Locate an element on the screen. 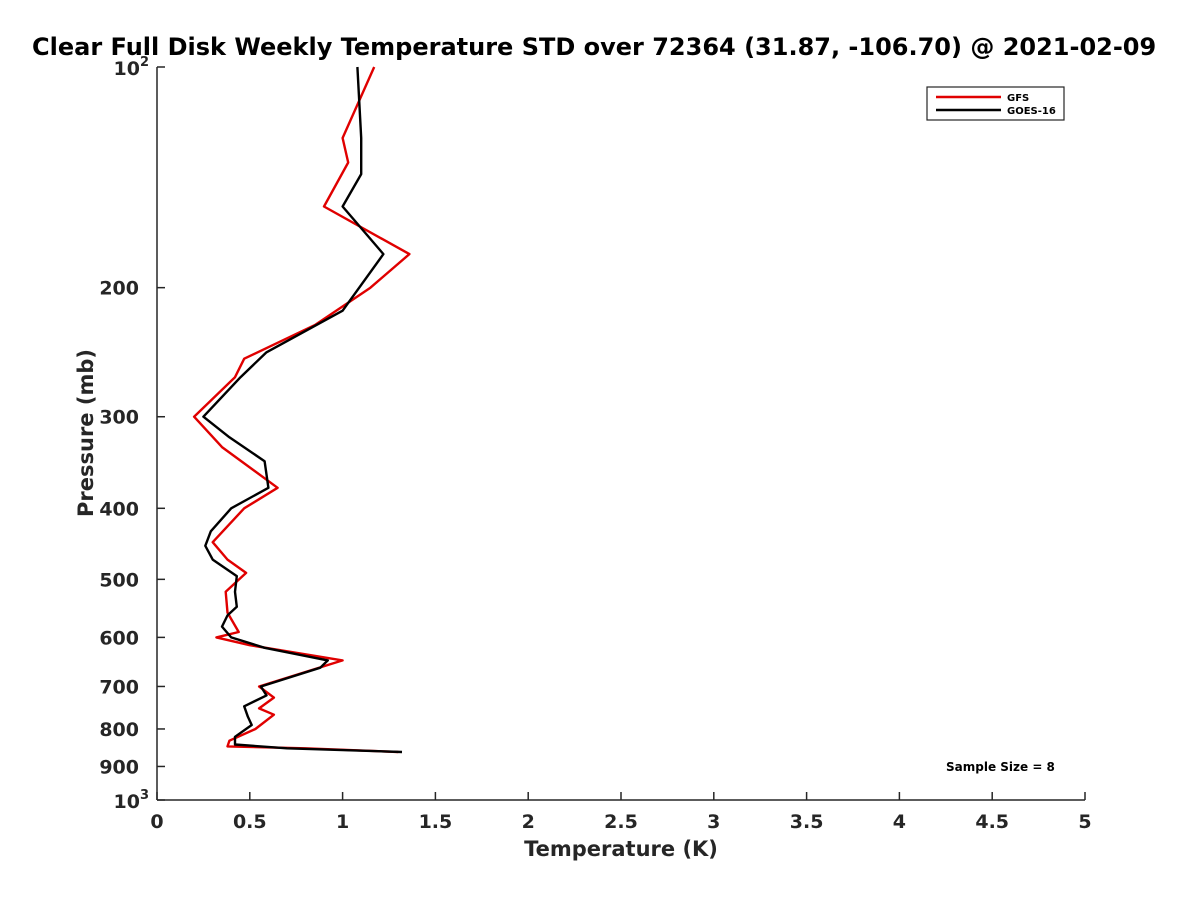 The image size is (1200, 900). x-tick-label-8: 4 is located at coordinates (899, 822).